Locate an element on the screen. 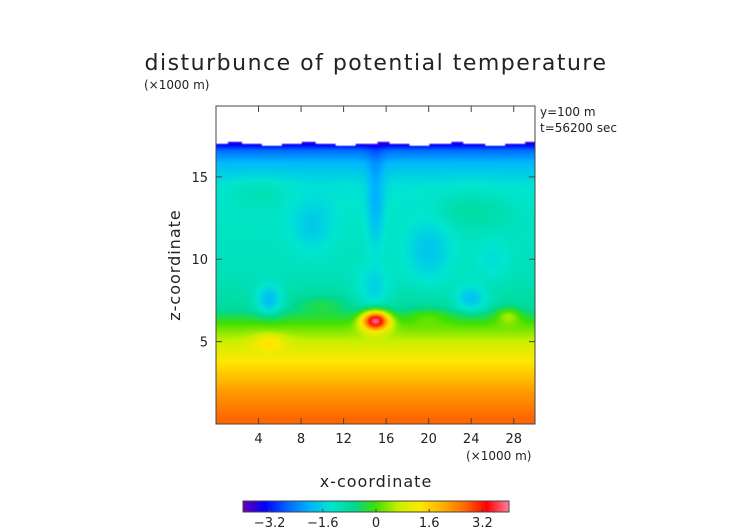  colorbar-ticks: −3.2 −1.6 0 1.6 3.2 is located at coordinates (373, 520).